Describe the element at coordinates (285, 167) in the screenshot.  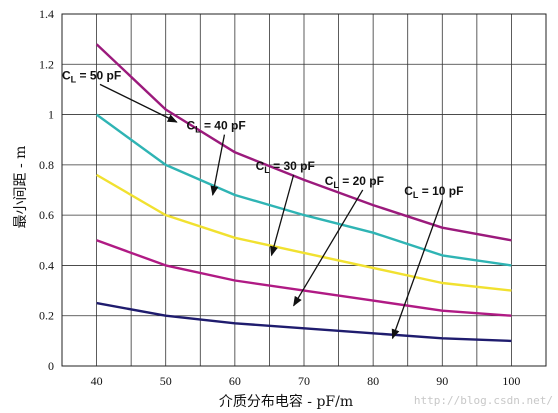
I see `series-annotation-label: CL = 30 pF` at that location.